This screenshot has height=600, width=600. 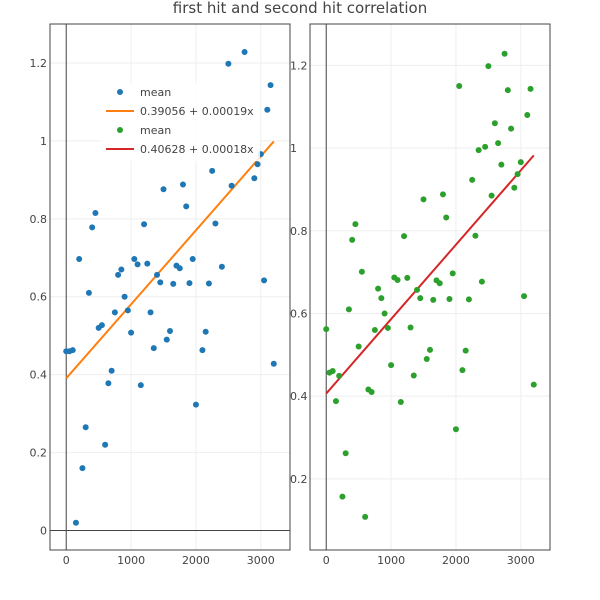 I want to click on legend-label: 0.39056 + 0.00019x, so click(x=197, y=111).